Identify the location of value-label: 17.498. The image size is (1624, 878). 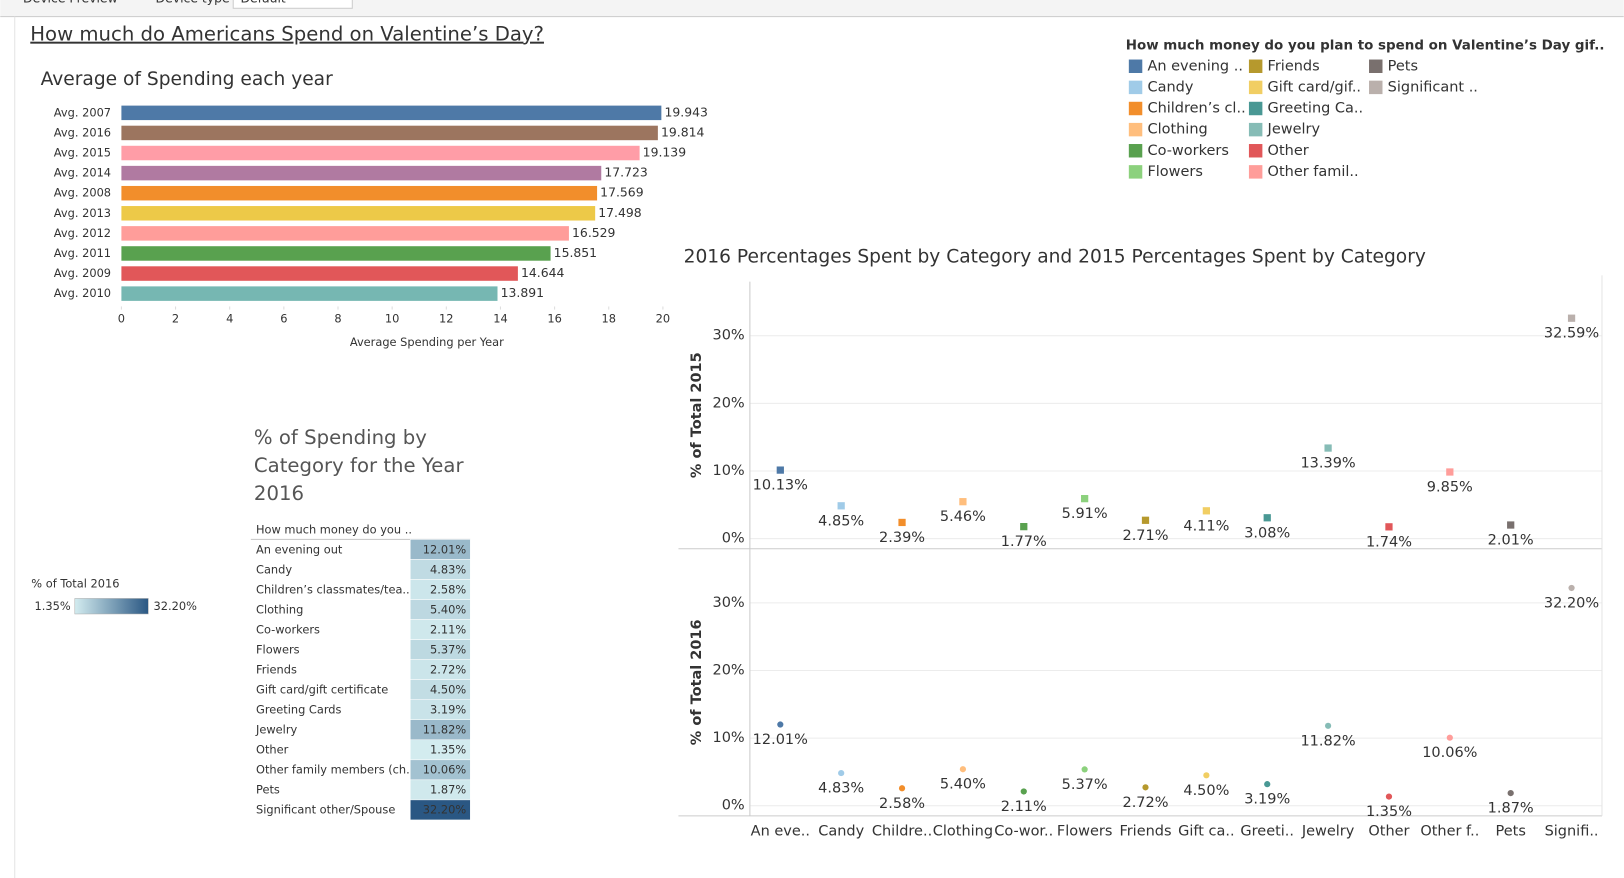
(620, 212).